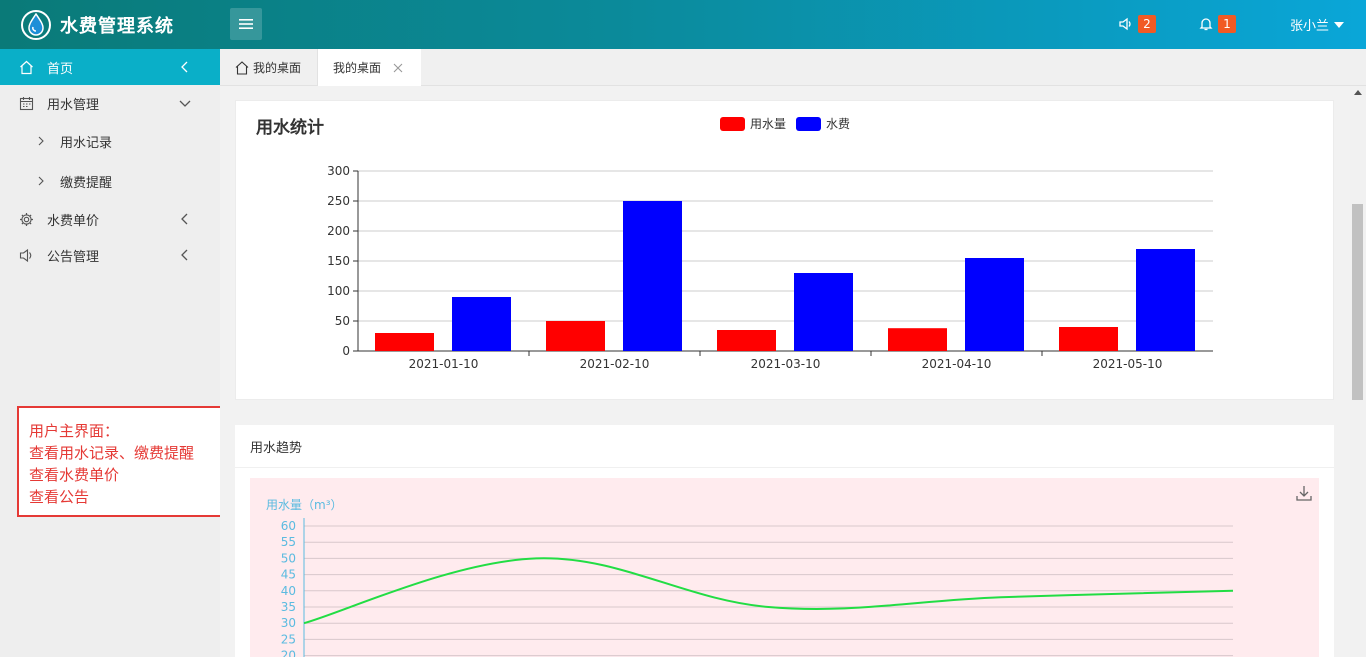 The width and height of the screenshot is (1366, 657). What do you see at coordinates (110, 255) in the screenshot?
I see `sidebar-item-announcements: 公告管理` at bounding box center [110, 255].